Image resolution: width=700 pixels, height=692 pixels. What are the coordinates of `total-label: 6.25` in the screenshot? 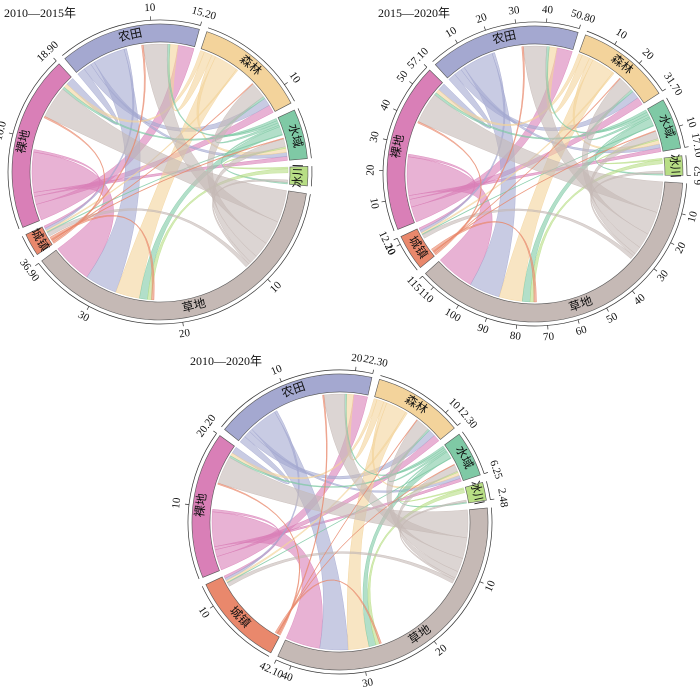 It's located at (496, 470).